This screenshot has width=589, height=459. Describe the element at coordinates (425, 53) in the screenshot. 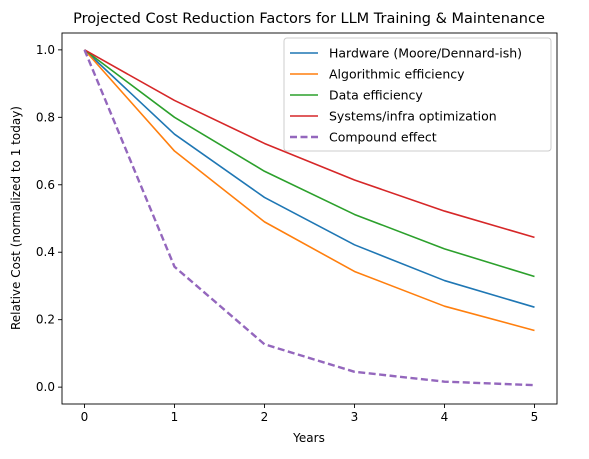

I see `legend-label-0: Hardware (Moore/Dennard-ish)` at that location.